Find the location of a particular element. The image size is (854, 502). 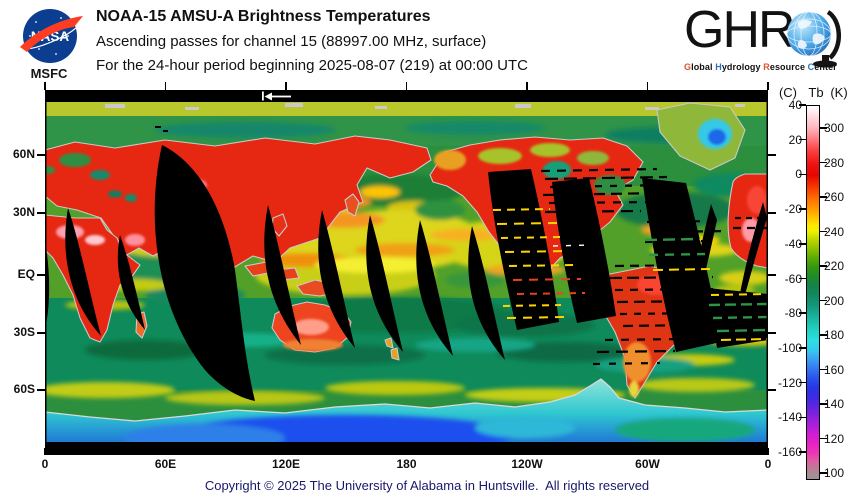

ghrc-tagline: Global Hydrology Resource Center is located at coordinates (767, 67).